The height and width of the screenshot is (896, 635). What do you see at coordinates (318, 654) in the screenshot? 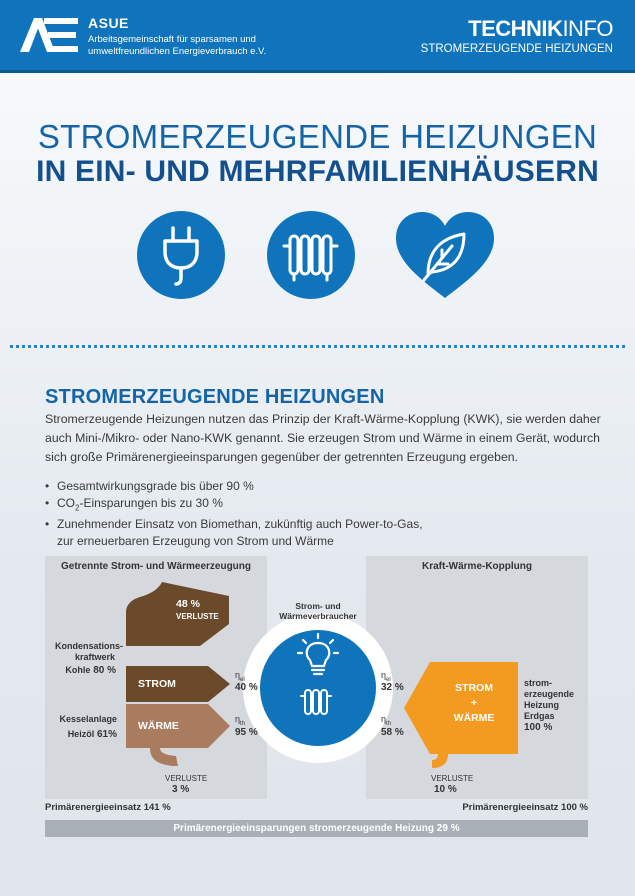
I see `bulb-icon` at bounding box center [318, 654].